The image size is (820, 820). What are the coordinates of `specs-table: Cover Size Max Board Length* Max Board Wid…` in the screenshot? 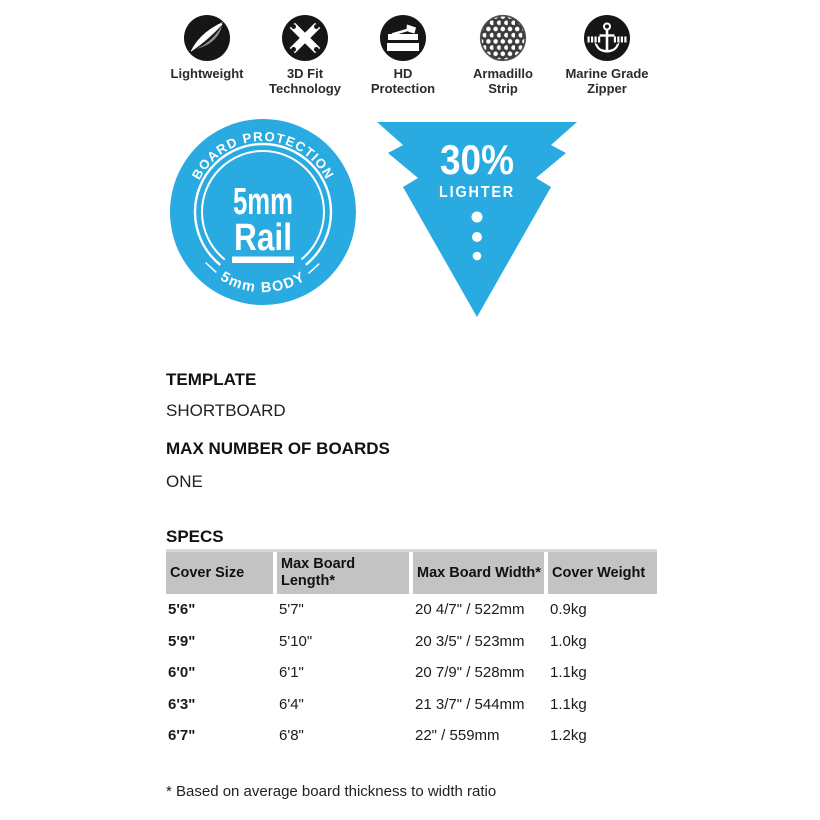 It's located at (411, 652).